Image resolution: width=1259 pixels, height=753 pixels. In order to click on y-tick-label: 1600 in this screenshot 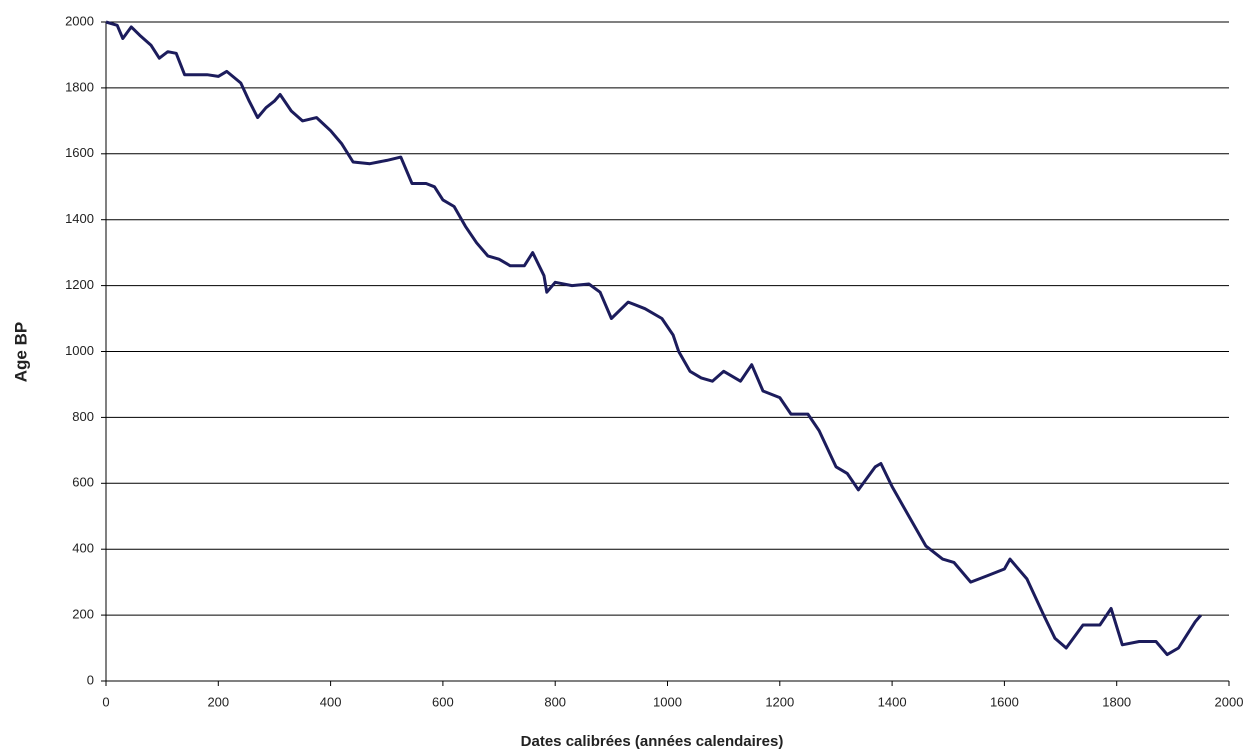, I will do `click(79, 152)`.